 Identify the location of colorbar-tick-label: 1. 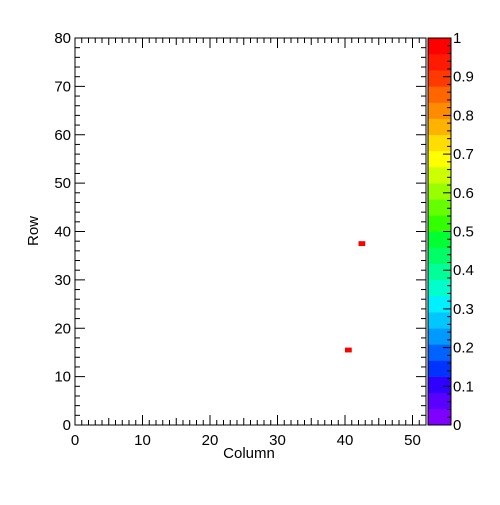
(457, 38).